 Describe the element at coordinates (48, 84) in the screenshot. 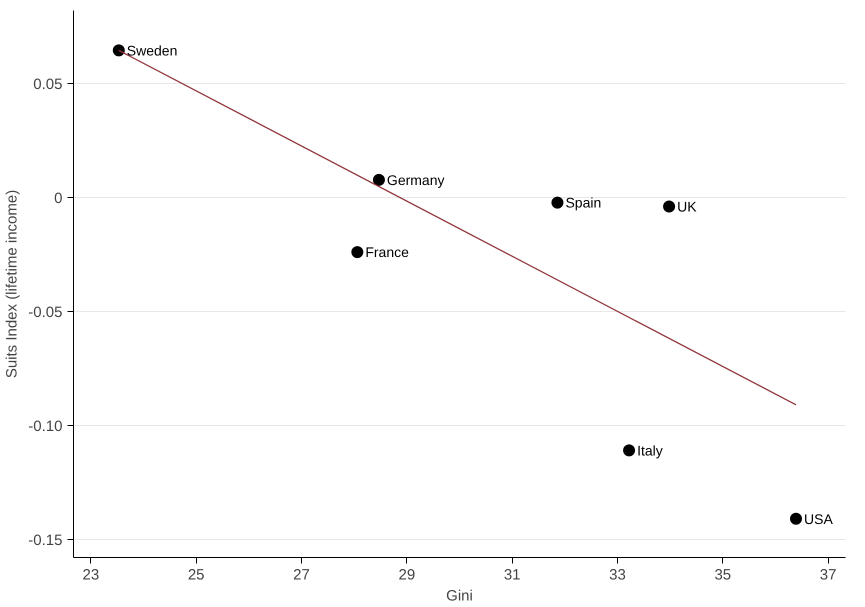

I see `y-tick-label: 0.05` at that location.